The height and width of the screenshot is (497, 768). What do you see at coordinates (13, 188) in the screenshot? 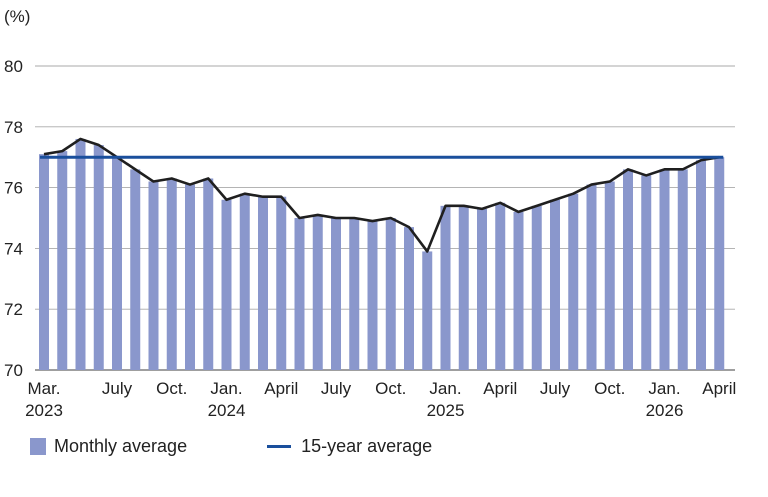
I see `y-tick-label: 76` at bounding box center [13, 188].